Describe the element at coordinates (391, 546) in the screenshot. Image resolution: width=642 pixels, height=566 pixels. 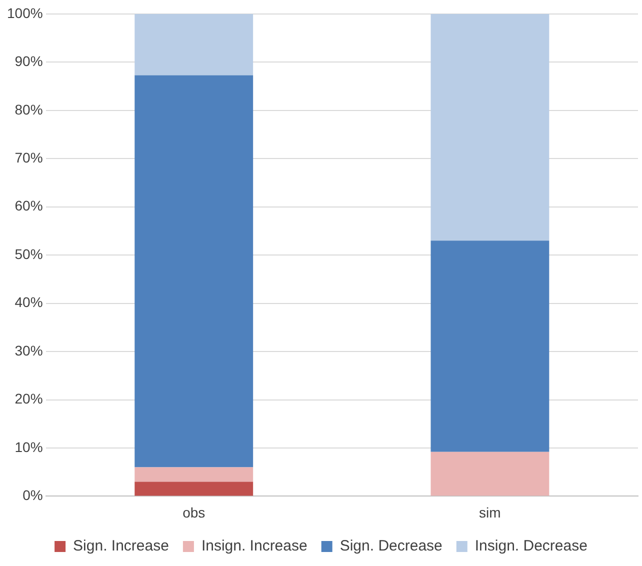
I see `legend-label: Sign. Decrease` at that location.